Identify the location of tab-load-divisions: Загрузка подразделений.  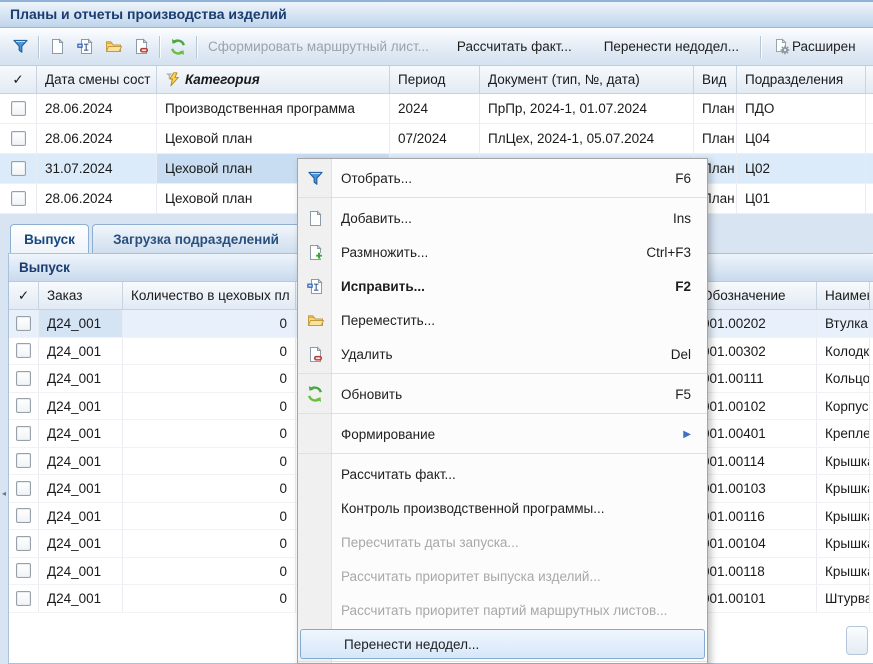
(196, 238).